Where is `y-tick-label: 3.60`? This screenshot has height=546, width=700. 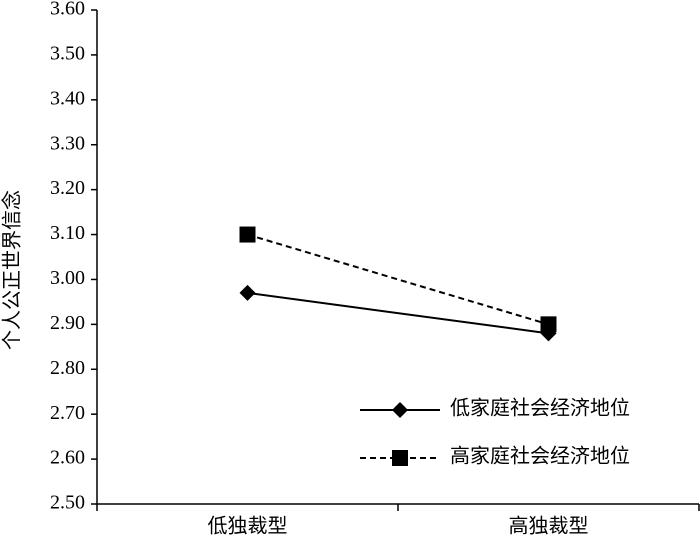 y-tick-label: 3.60 is located at coordinates (67, 10).